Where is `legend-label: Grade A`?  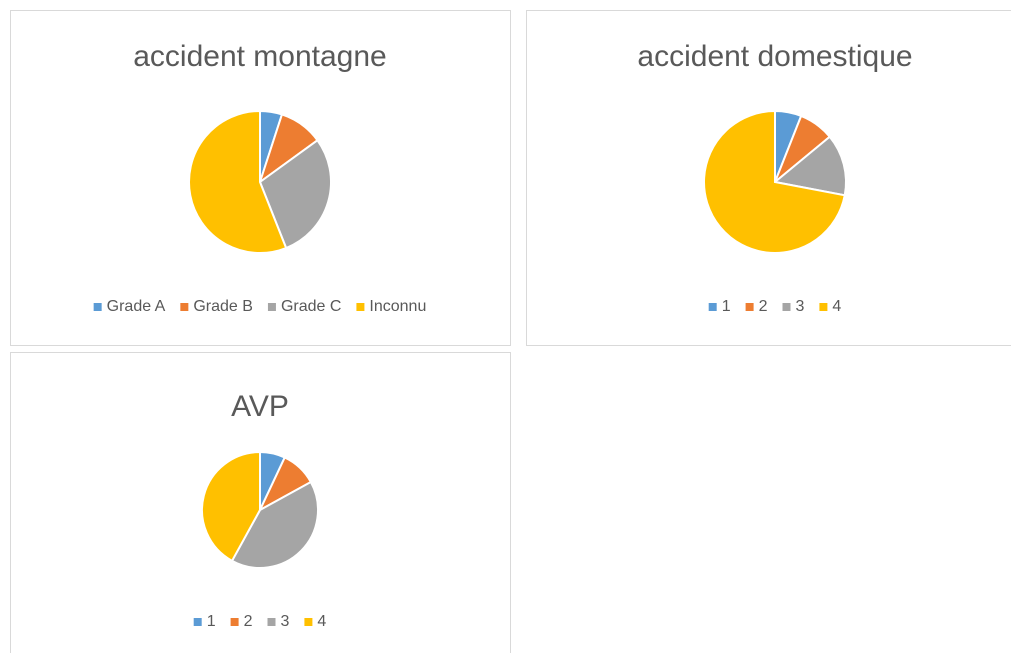
legend-label: Grade A is located at coordinates (136, 306).